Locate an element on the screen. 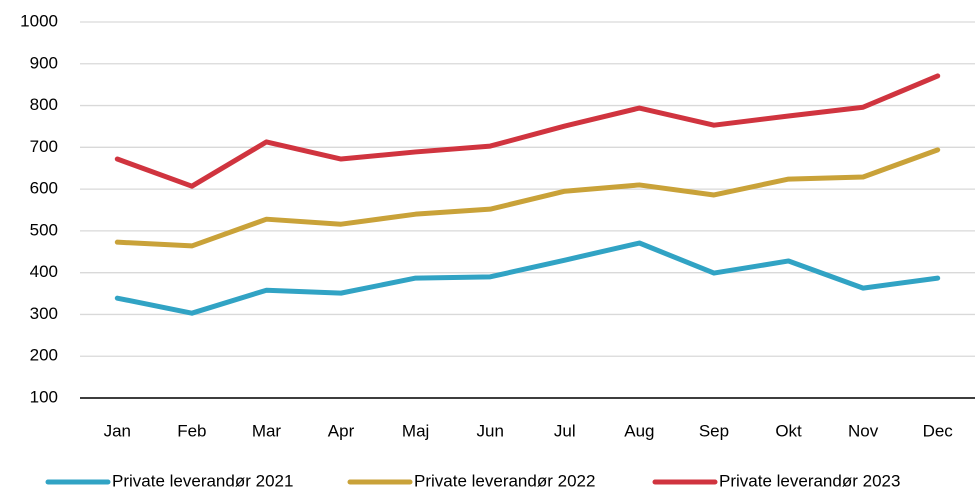 Image resolution: width=978 pixels, height=495 pixels. y-tick-label: 200 is located at coordinates (44, 355).